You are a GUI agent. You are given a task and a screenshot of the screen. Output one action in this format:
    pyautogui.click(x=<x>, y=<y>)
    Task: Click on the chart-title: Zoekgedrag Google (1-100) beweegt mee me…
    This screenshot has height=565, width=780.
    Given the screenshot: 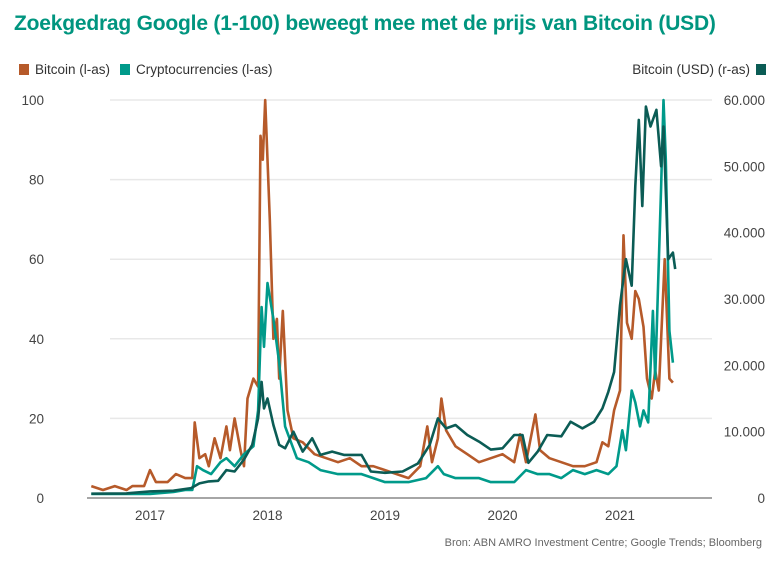 What is the action you would take?
    pyautogui.click(x=365, y=23)
    